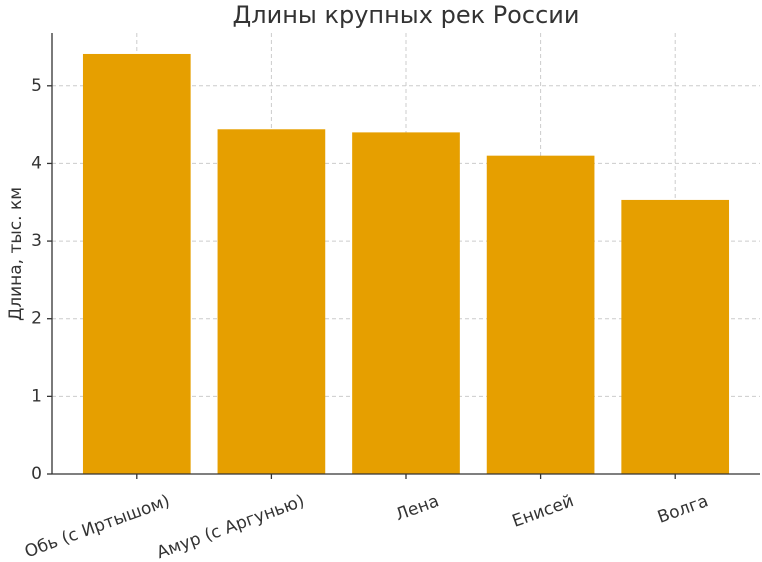 Image resolution: width=762 pixels, height=562 pixels. Describe the element at coordinates (36, 241) in the screenshot. I see `y-tick-label: 3` at that location.